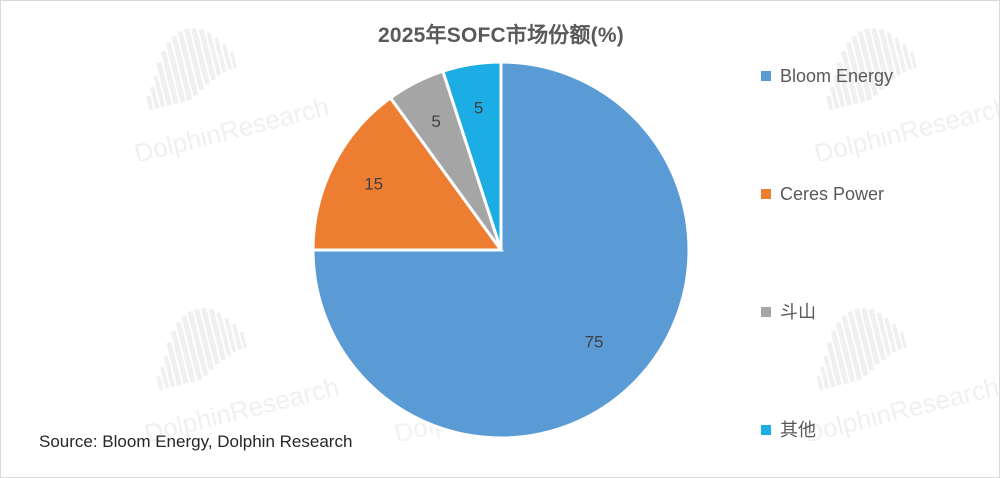  Describe the element at coordinates (766, 312) in the screenshot. I see `legend-swatch-doosan-icon` at that location.